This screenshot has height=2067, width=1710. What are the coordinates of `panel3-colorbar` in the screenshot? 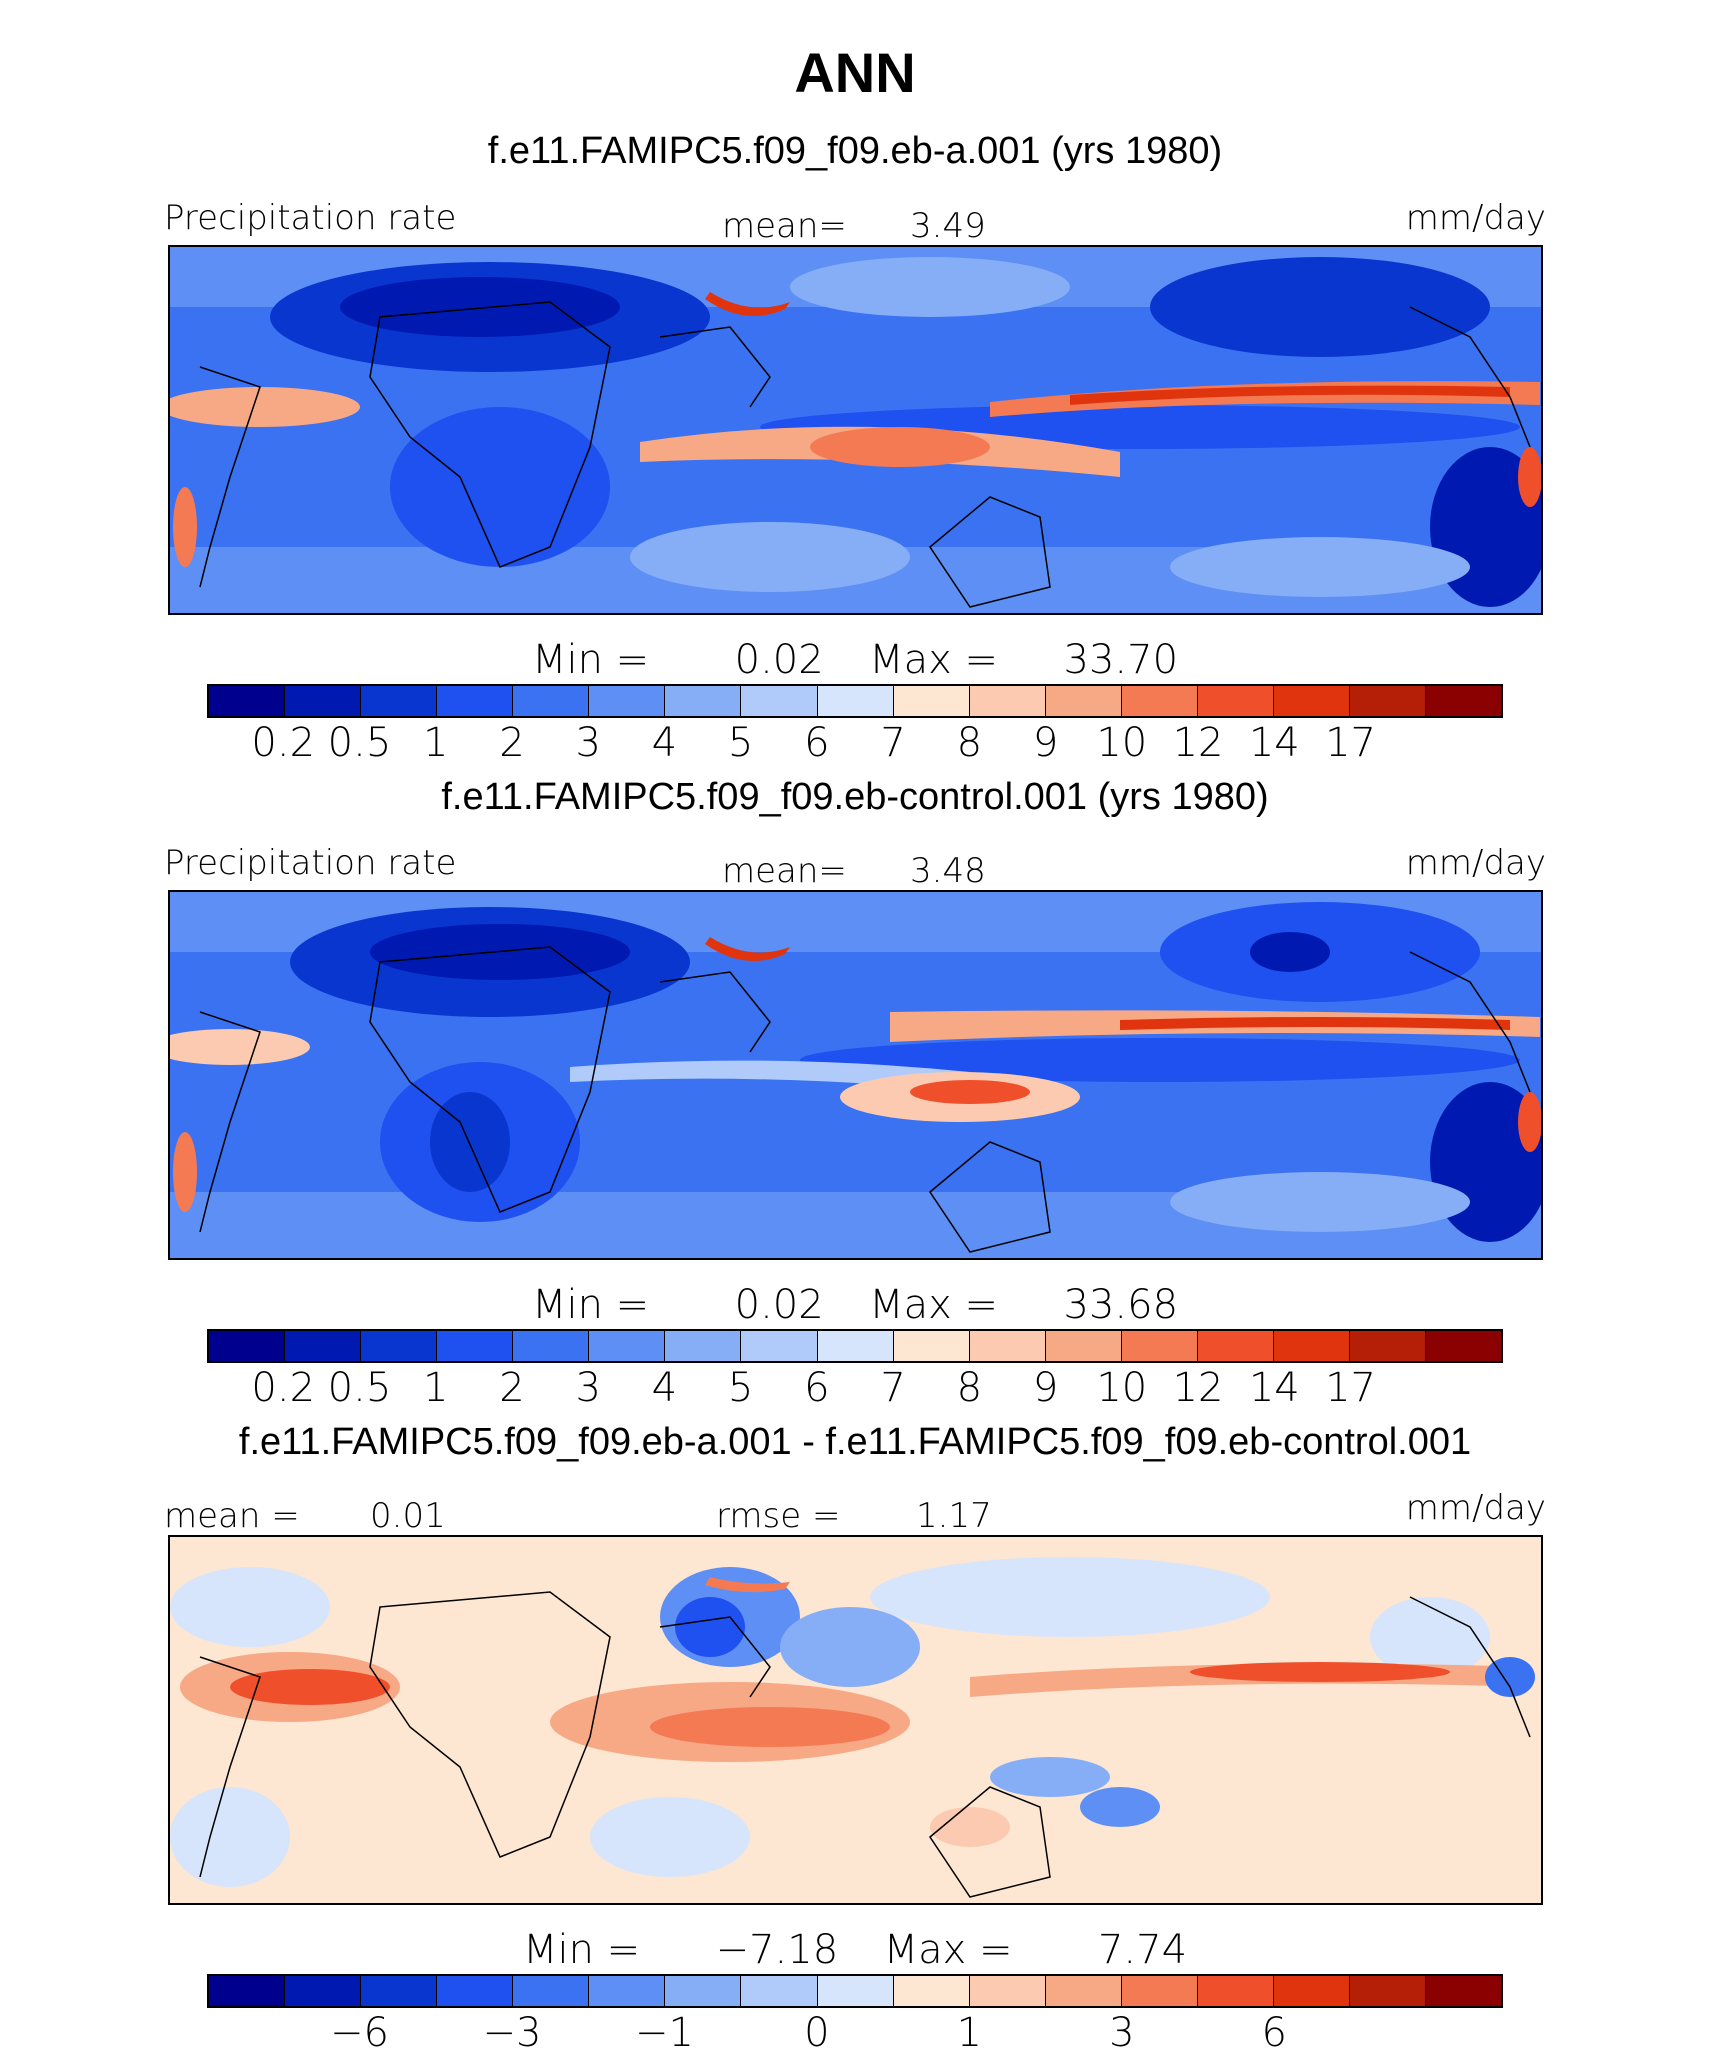 It's located at (855, 1991).